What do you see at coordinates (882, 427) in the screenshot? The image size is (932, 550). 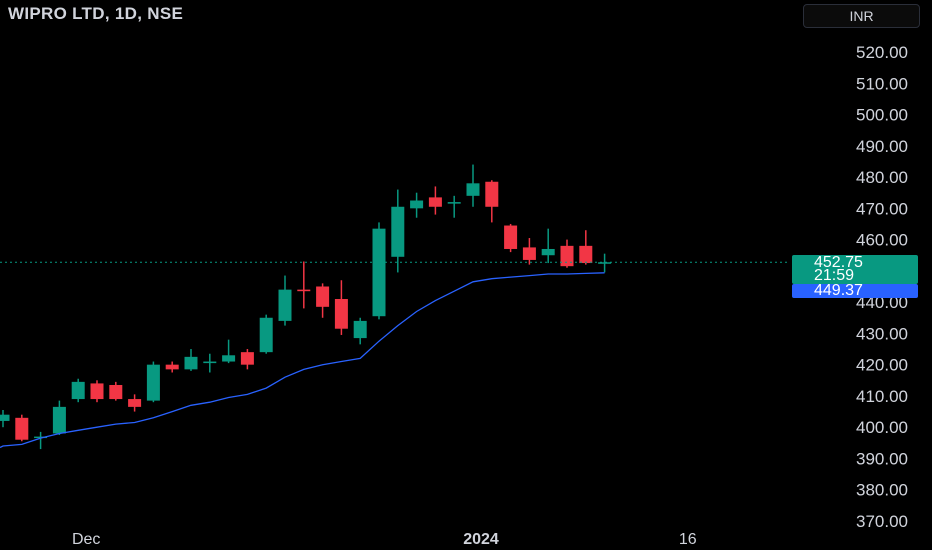 I see `price-tick-label: 400.00` at bounding box center [882, 427].